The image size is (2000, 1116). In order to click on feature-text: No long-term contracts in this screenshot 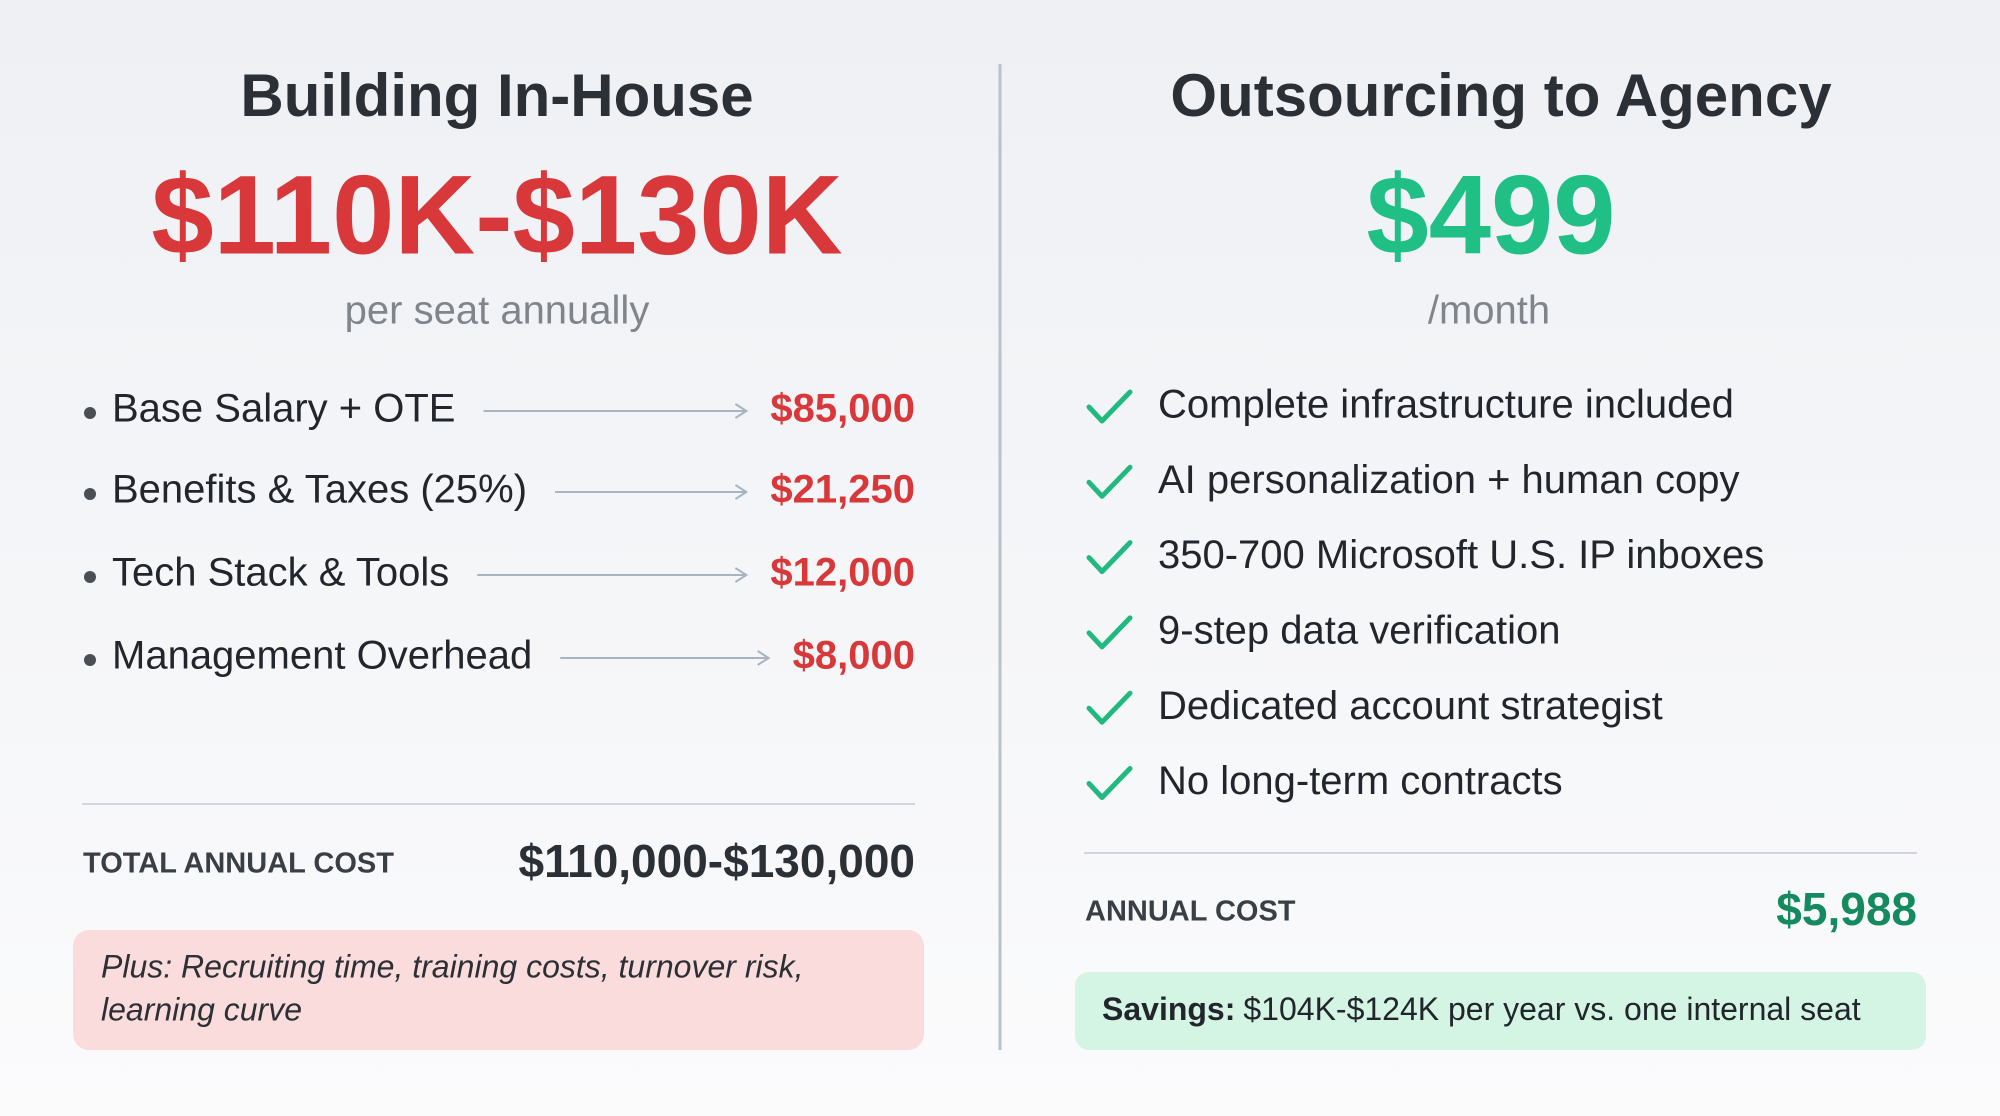, I will do `click(1360, 781)`.